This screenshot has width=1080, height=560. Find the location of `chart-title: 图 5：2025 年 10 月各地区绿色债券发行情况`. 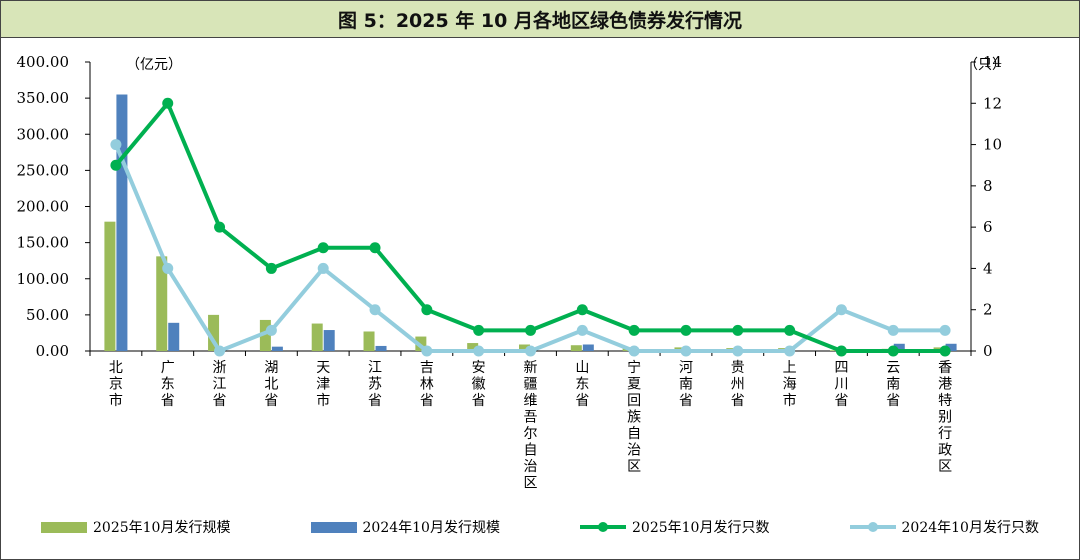

chart-title: 图 5：2025 年 10 月各地区绿色债券发行情况 is located at coordinates (539, 20).